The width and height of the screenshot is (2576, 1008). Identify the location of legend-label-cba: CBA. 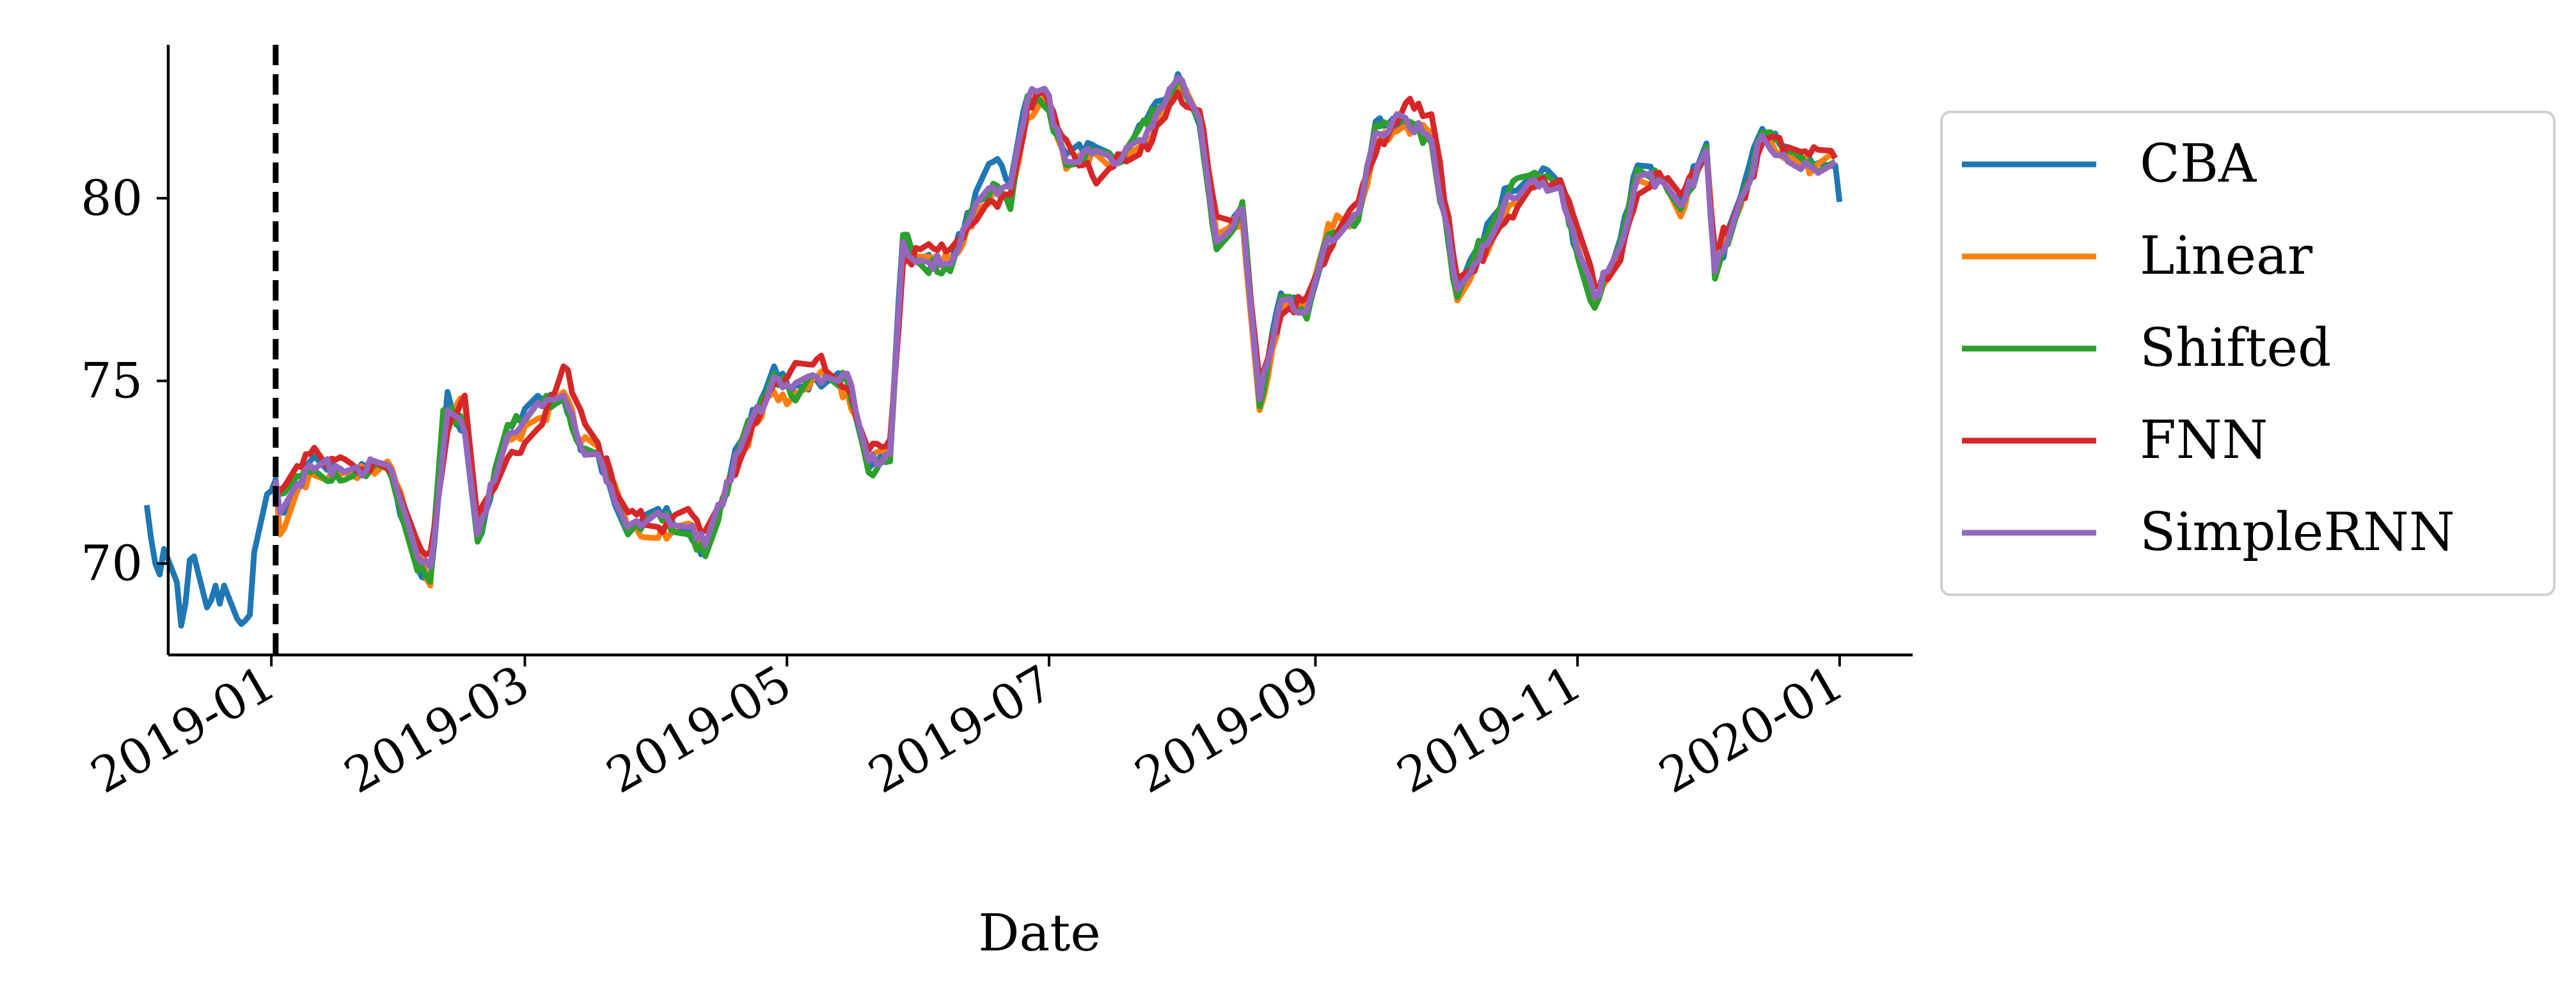
(2198, 164).